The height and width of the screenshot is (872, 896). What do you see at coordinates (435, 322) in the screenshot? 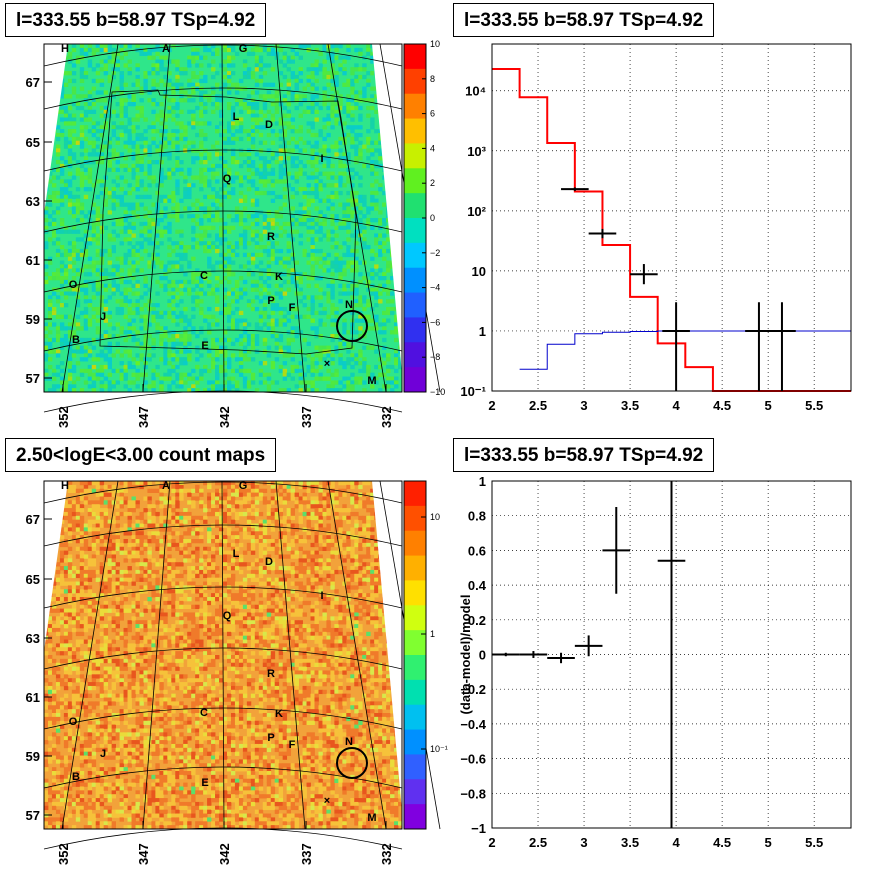
I see `colorbar-tick-label: −6` at bounding box center [435, 322].